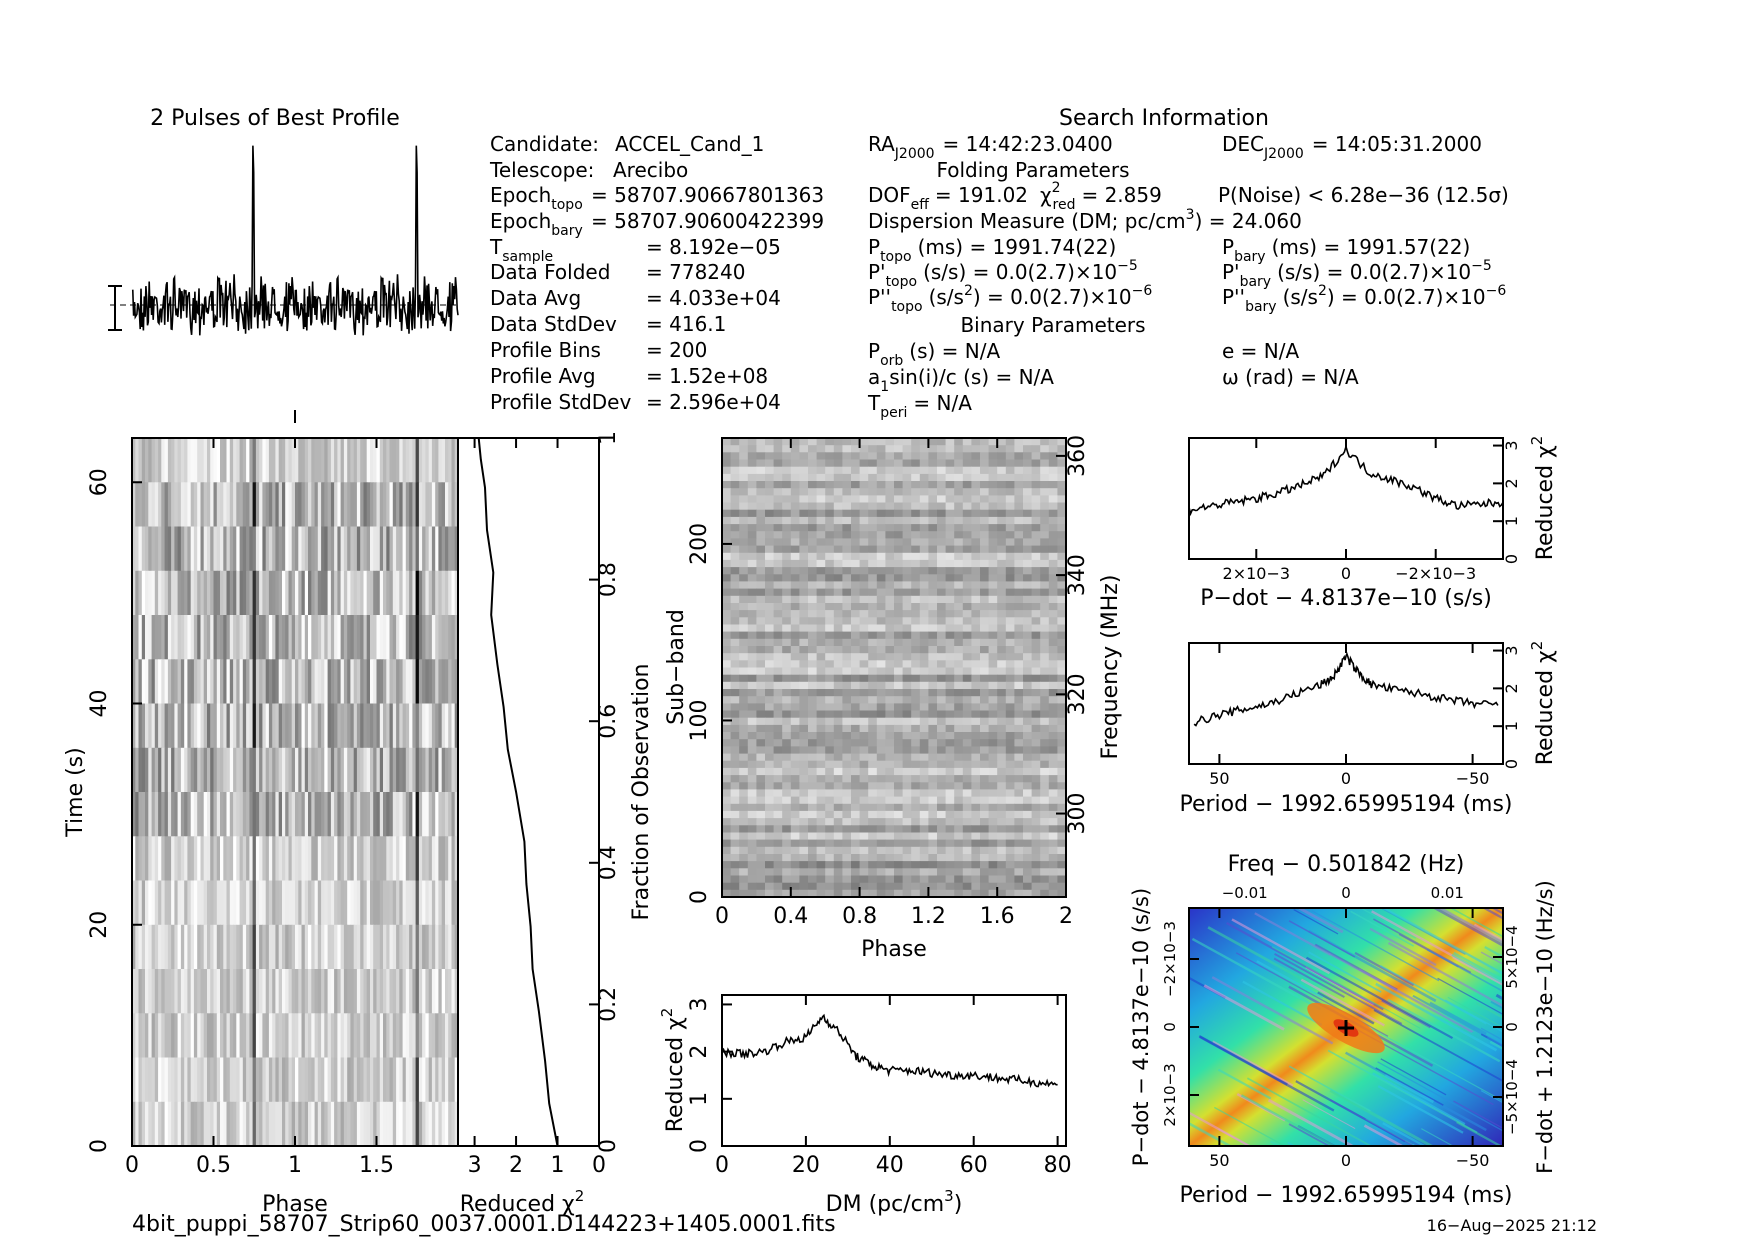  I want to click on y-tick-label: 200, so click(699, 544).